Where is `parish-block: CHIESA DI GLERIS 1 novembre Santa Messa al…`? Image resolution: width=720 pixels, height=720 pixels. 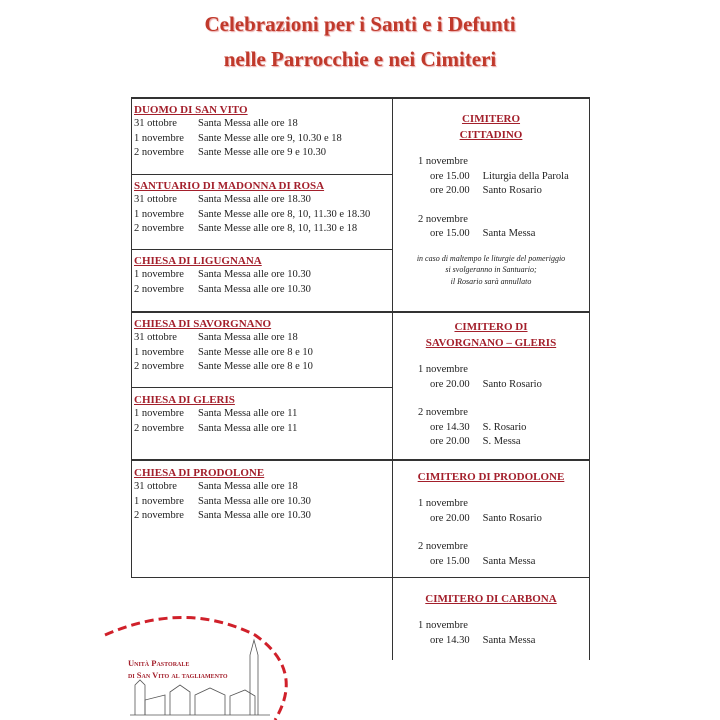
parish-block: CHIESA DI GLERIS 1 novembre Santa Messa al… is located at coordinates (261, 415).